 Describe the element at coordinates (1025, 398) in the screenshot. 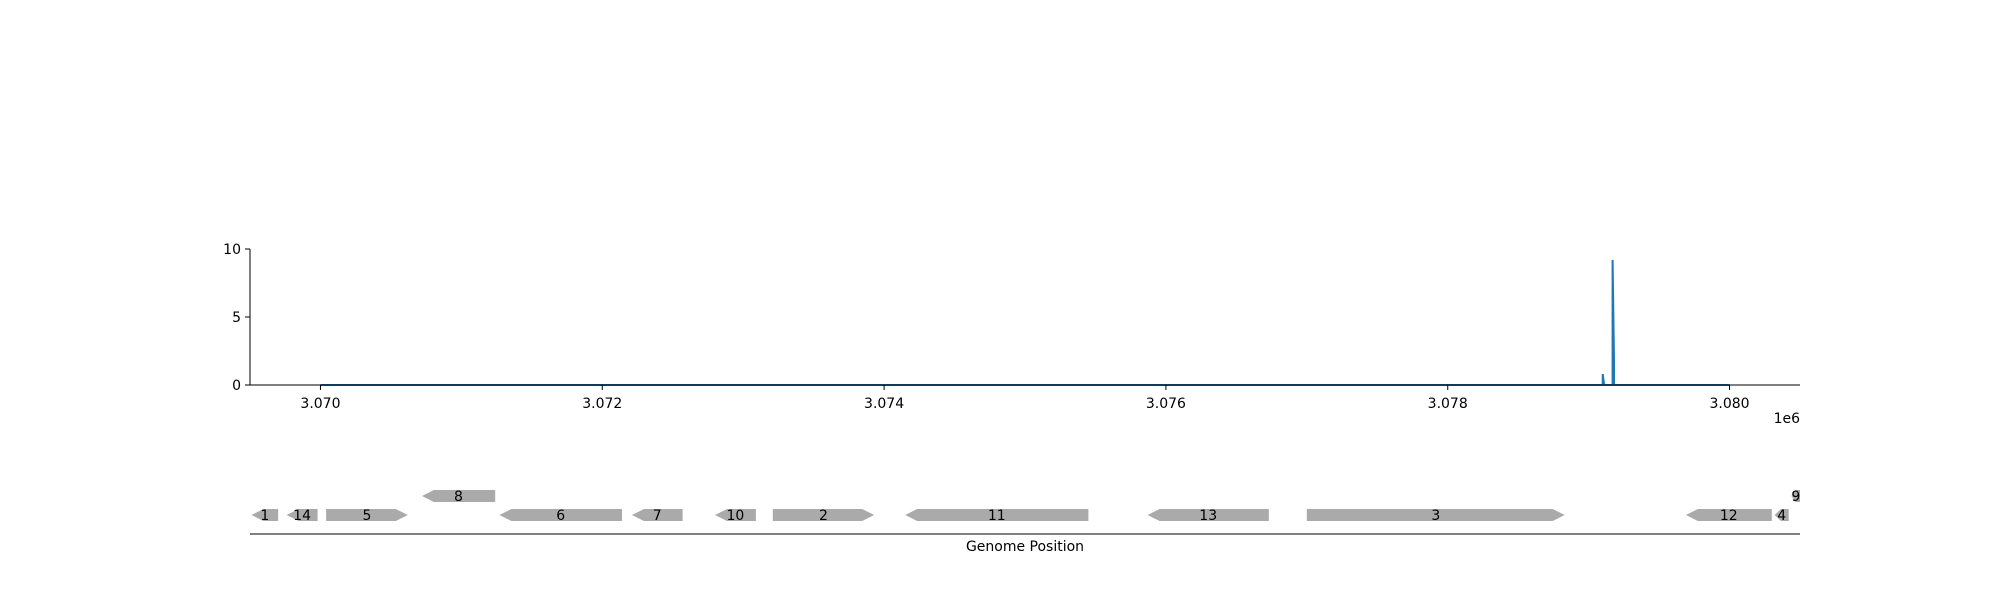

I see `coverage-x-ticks: 3.070 3.072 3.074 3.076 3.078 3.080` at that location.